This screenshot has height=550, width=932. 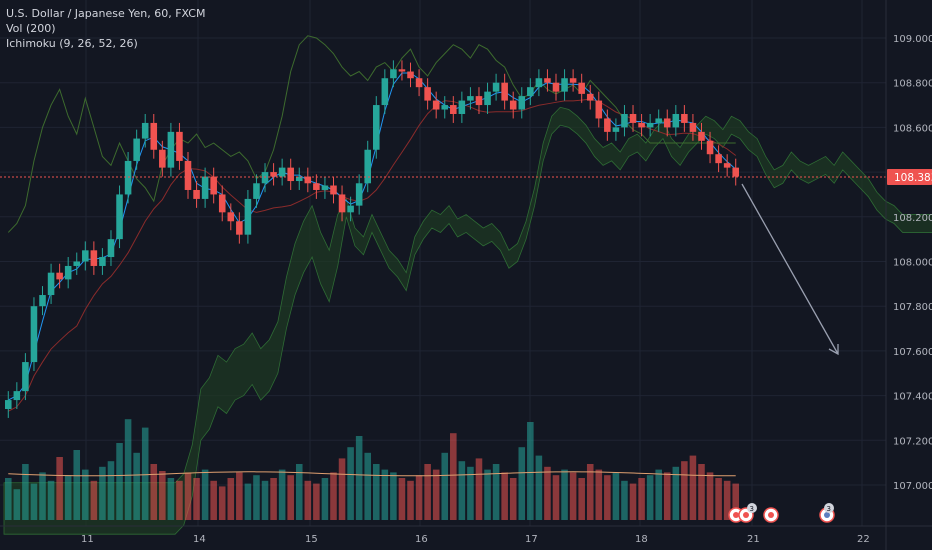 What do you see at coordinates (106, 13) in the screenshot?
I see `symbol-title: U.S. Dollar / Japanese Yen, 60, FXCM` at bounding box center [106, 13].